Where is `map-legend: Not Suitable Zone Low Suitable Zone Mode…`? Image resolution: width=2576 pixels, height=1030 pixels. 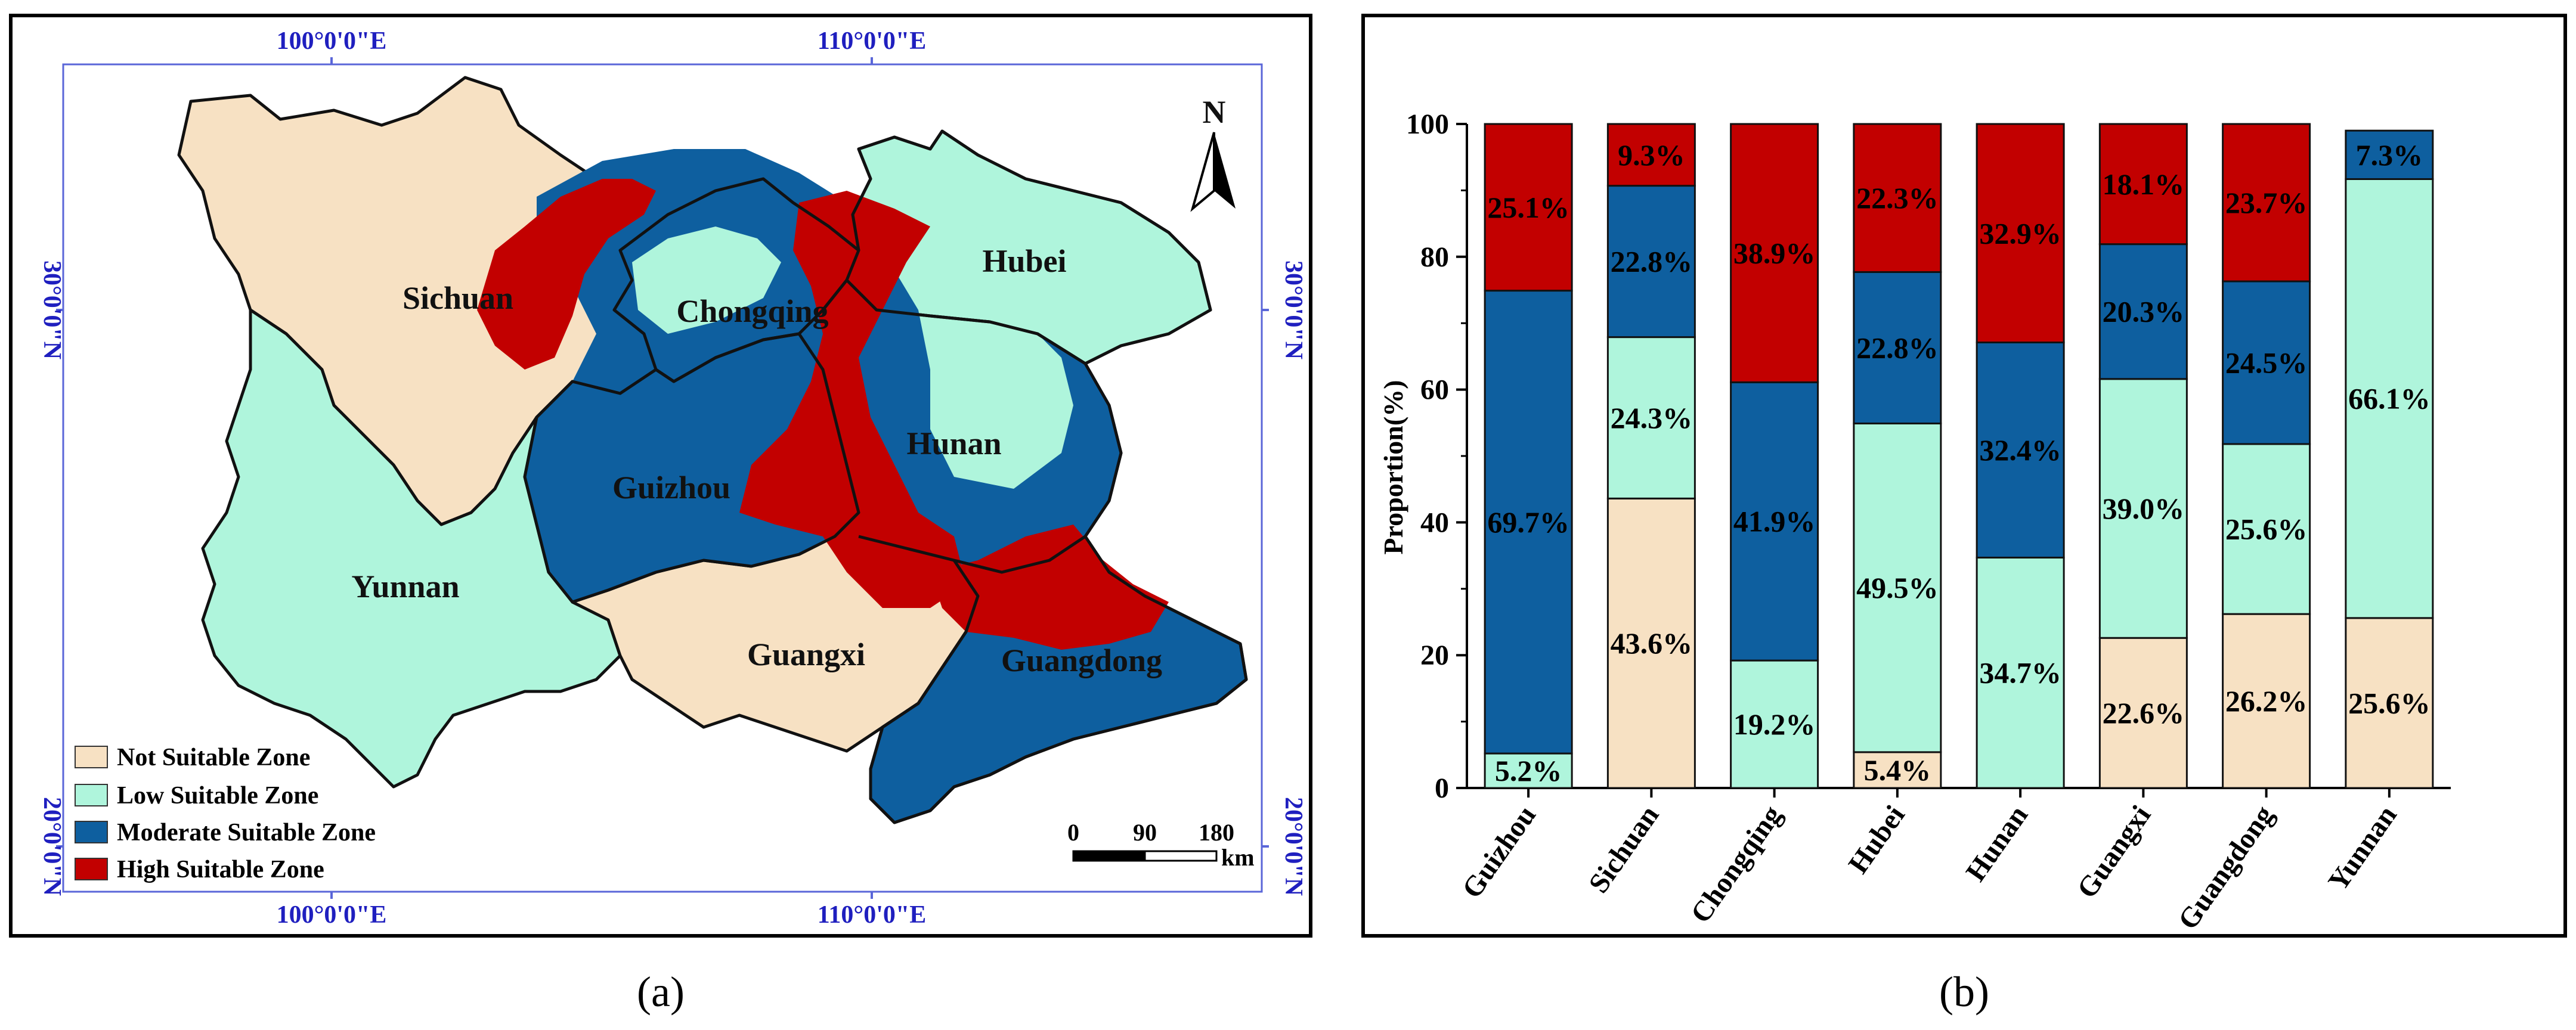 map-legend: Not Suitable Zone Low Suitable Zone Mode… is located at coordinates (226, 813).